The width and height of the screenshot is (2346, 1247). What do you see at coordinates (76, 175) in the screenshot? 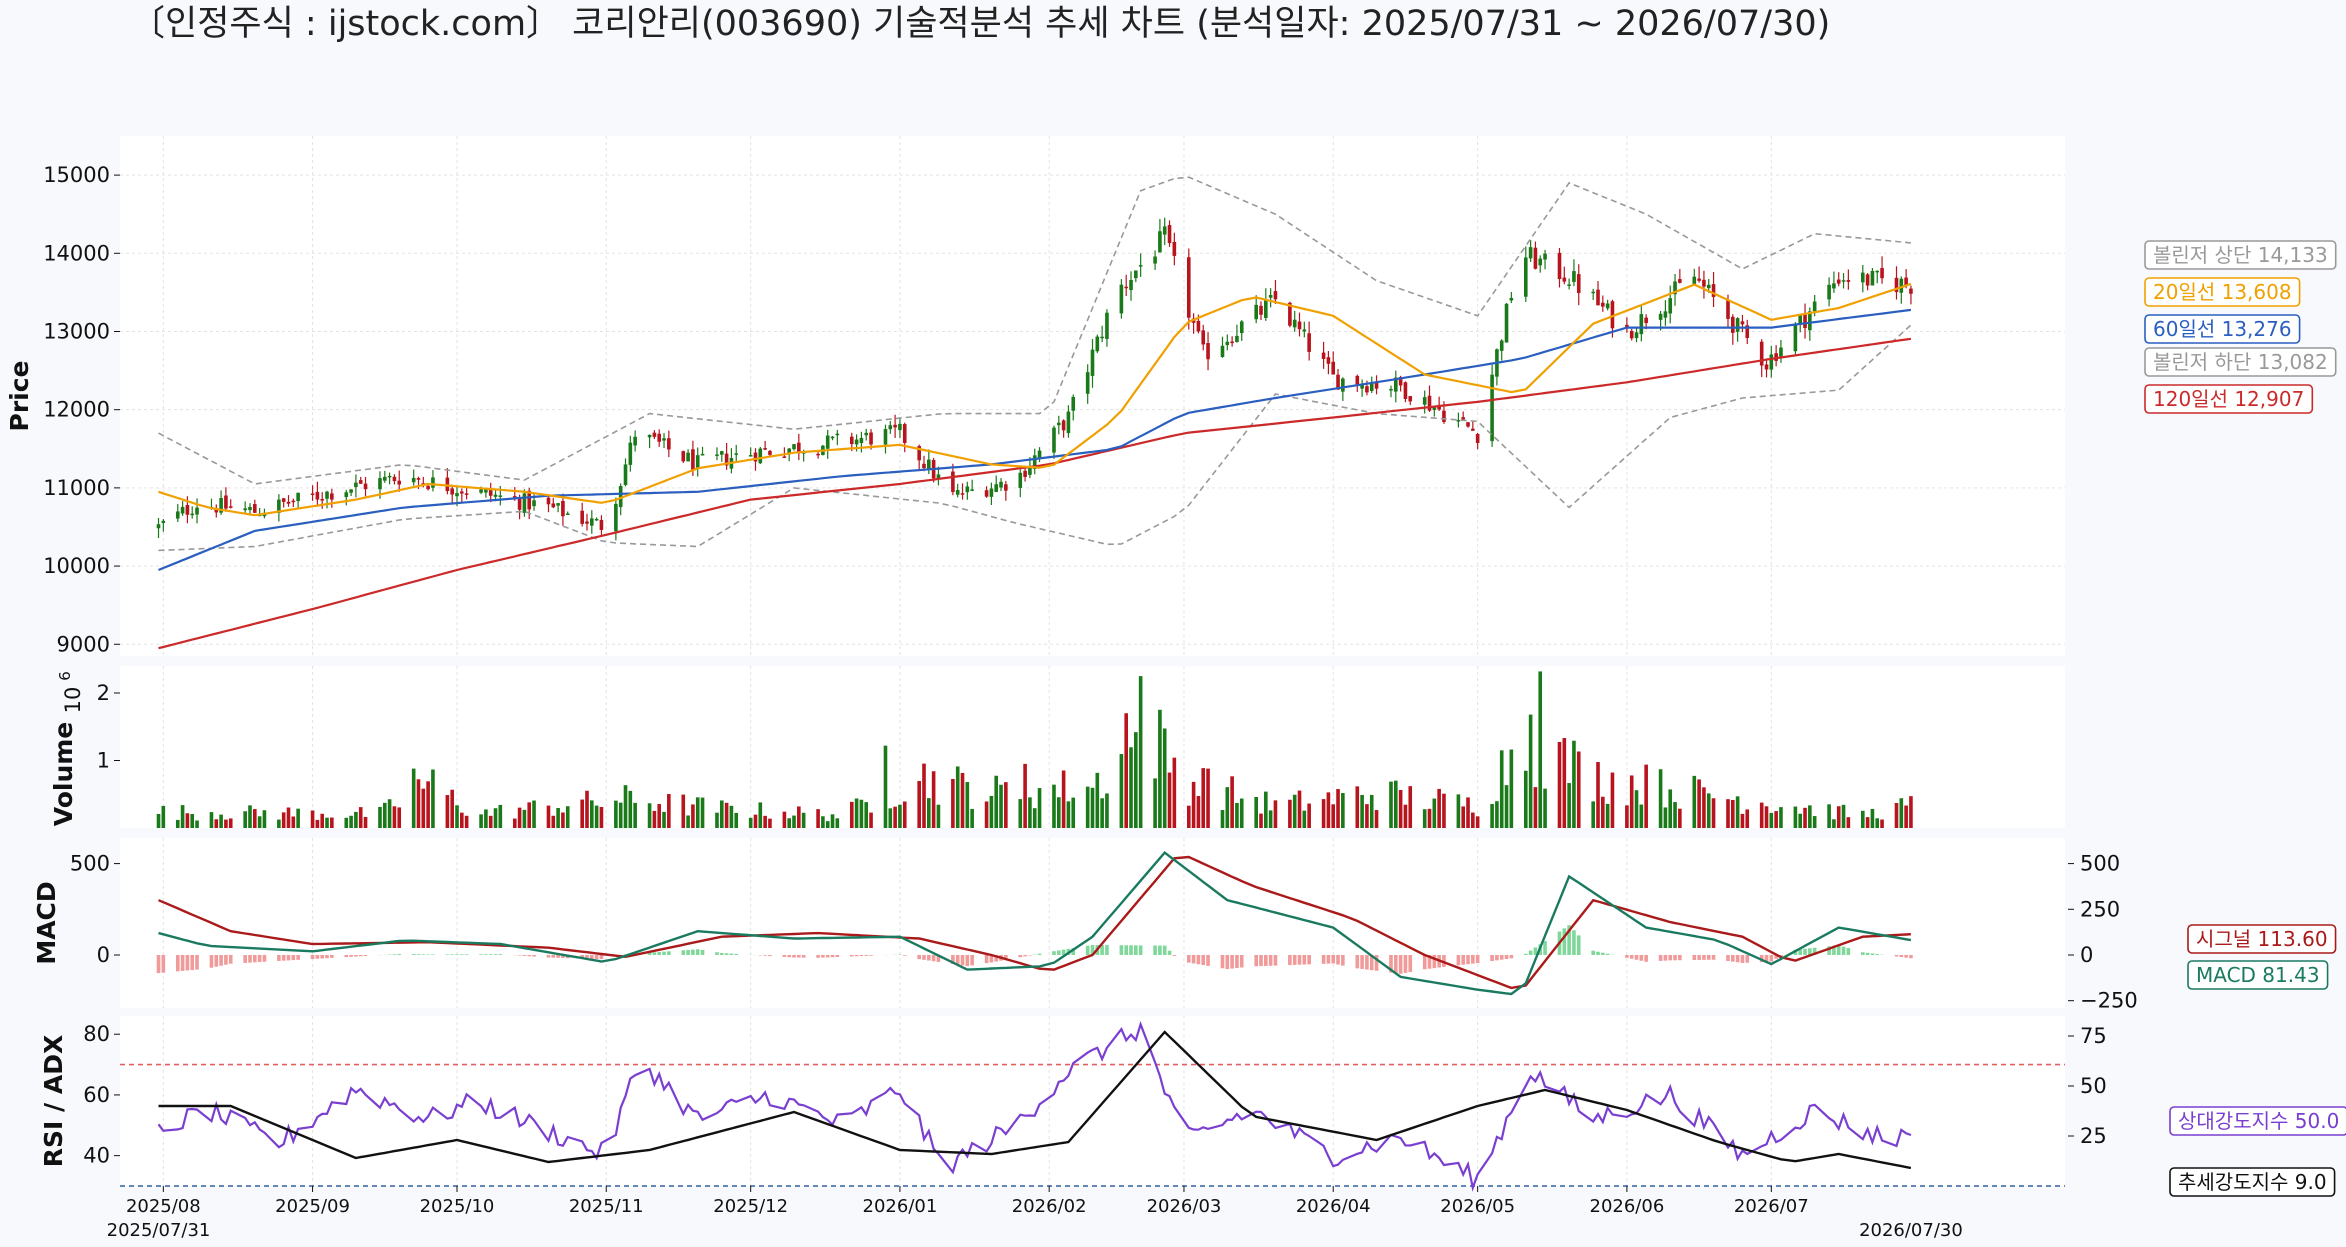
I see `price-tick-label: 15000` at bounding box center [76, 175].